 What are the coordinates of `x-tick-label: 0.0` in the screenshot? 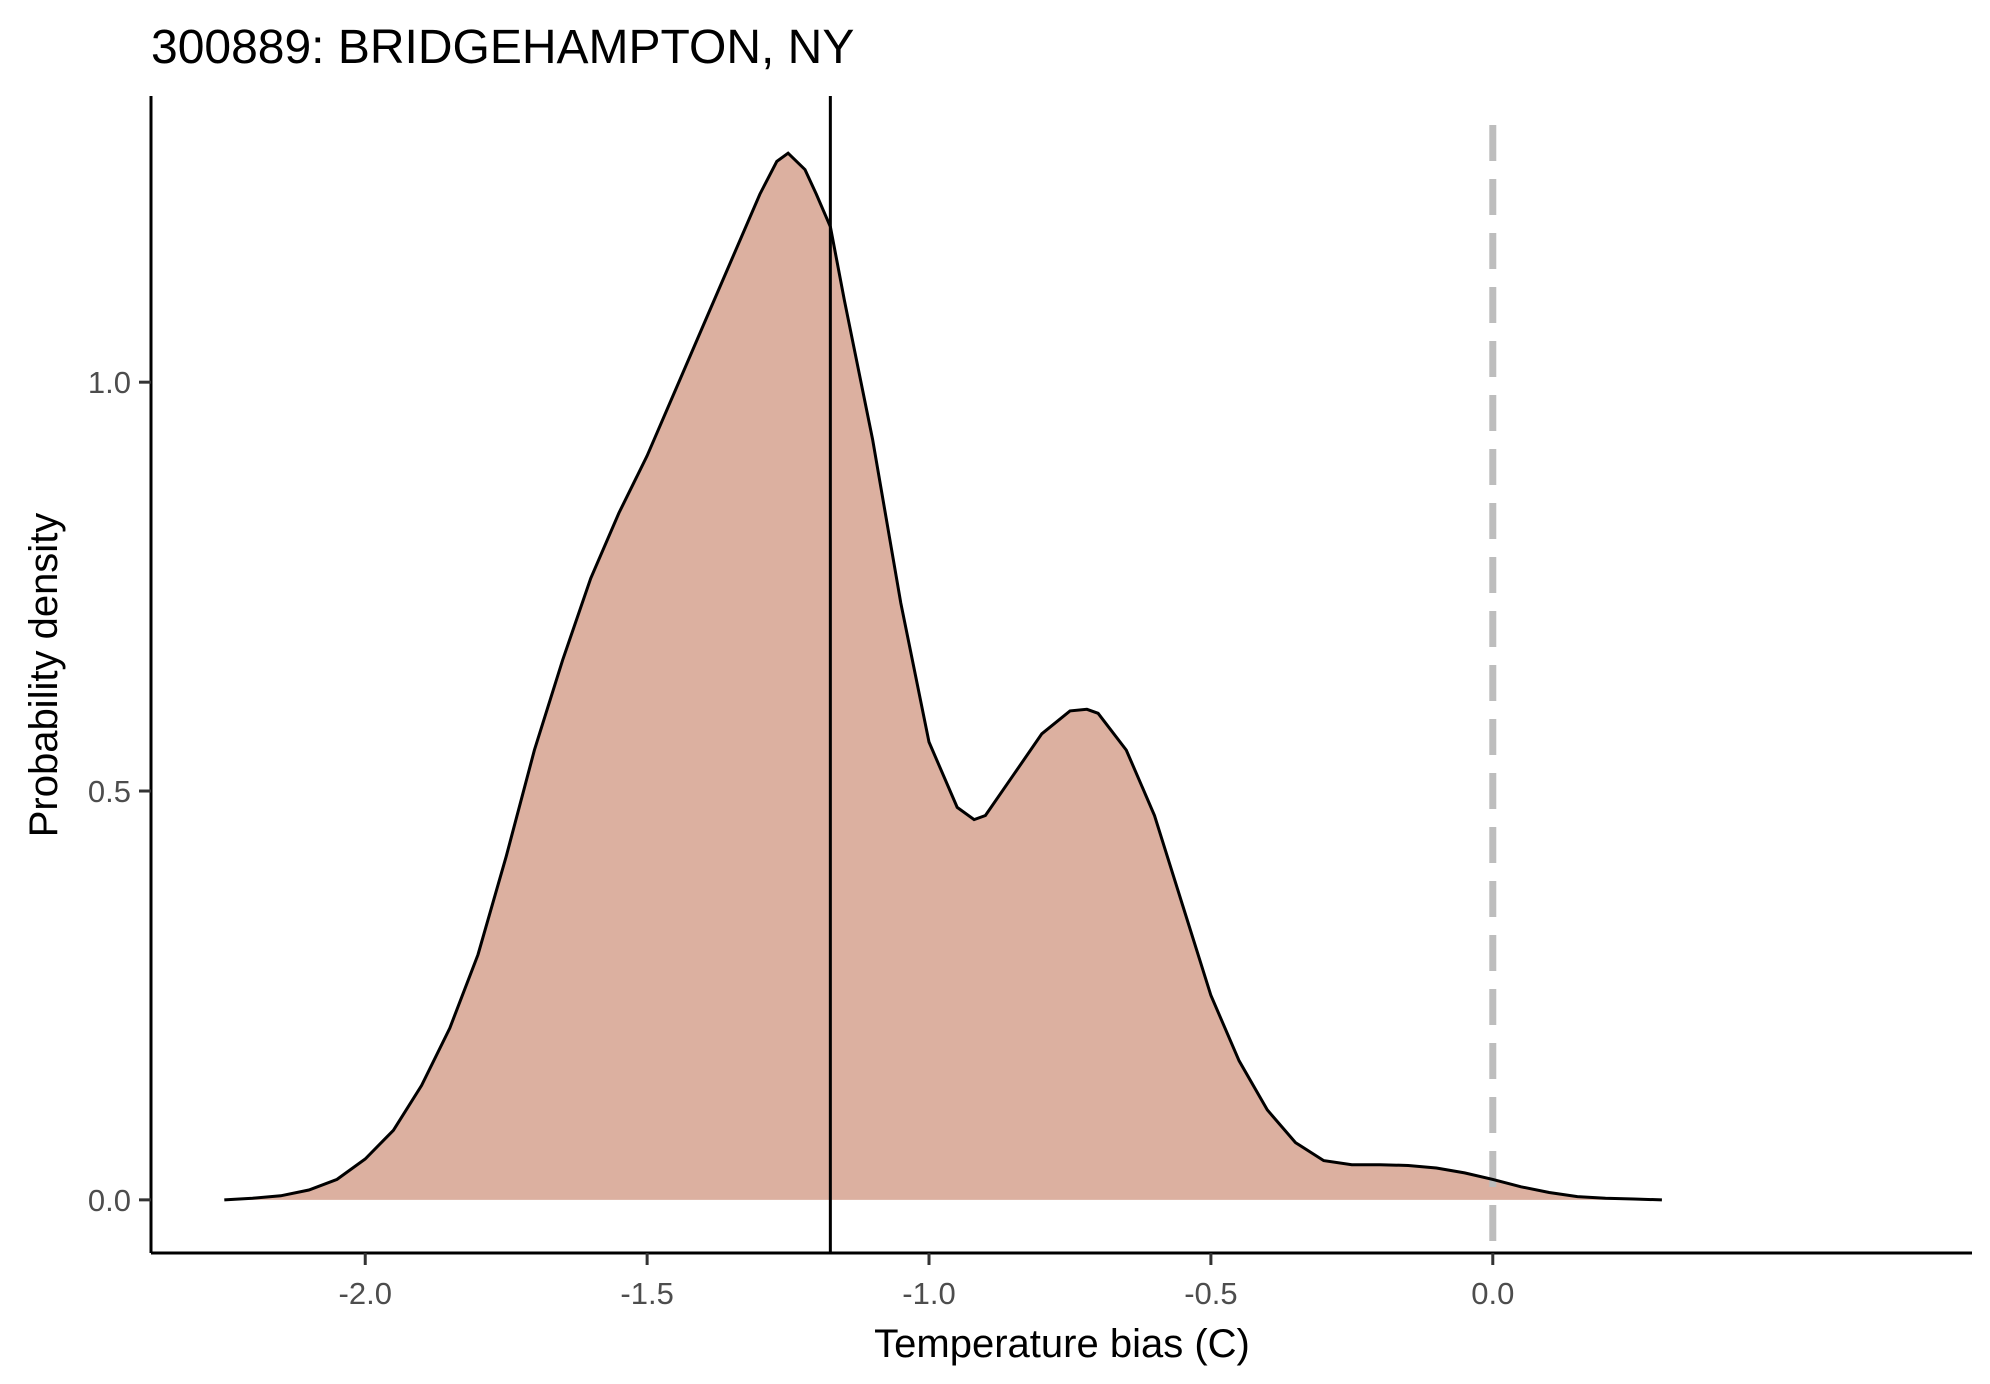 It's located at (1492, 1293).